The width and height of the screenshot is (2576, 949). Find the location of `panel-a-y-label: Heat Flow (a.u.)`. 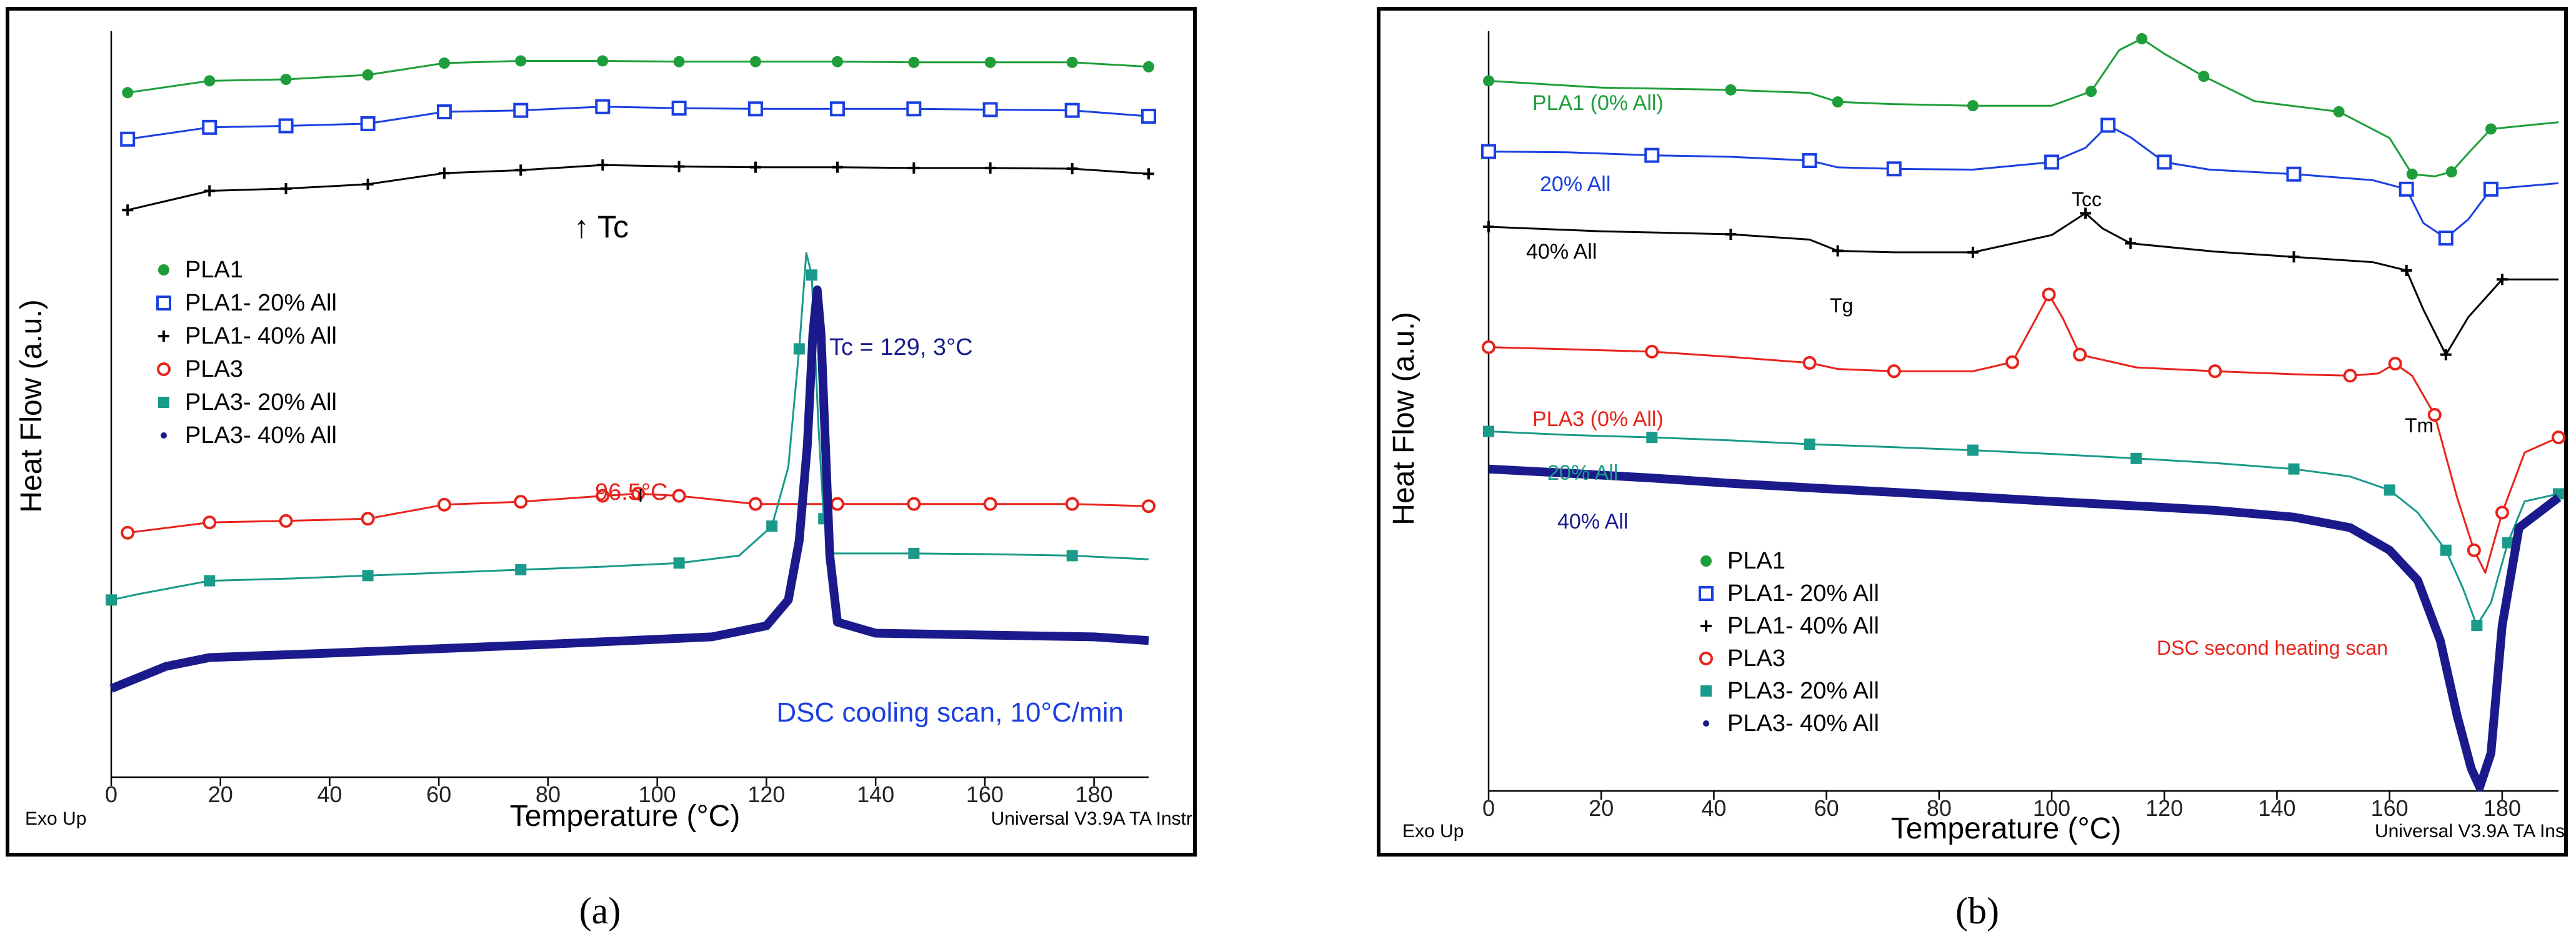

panel-a-y-label: Heat Flow (a.u.) is located at coordinates (31, 405).